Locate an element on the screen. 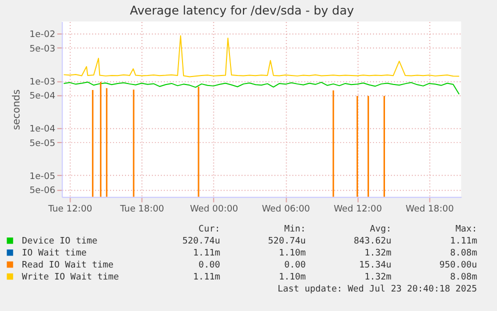 The width and height of the screenshot is (497, 311). text: Avg: is located at coordinates (381, 229).